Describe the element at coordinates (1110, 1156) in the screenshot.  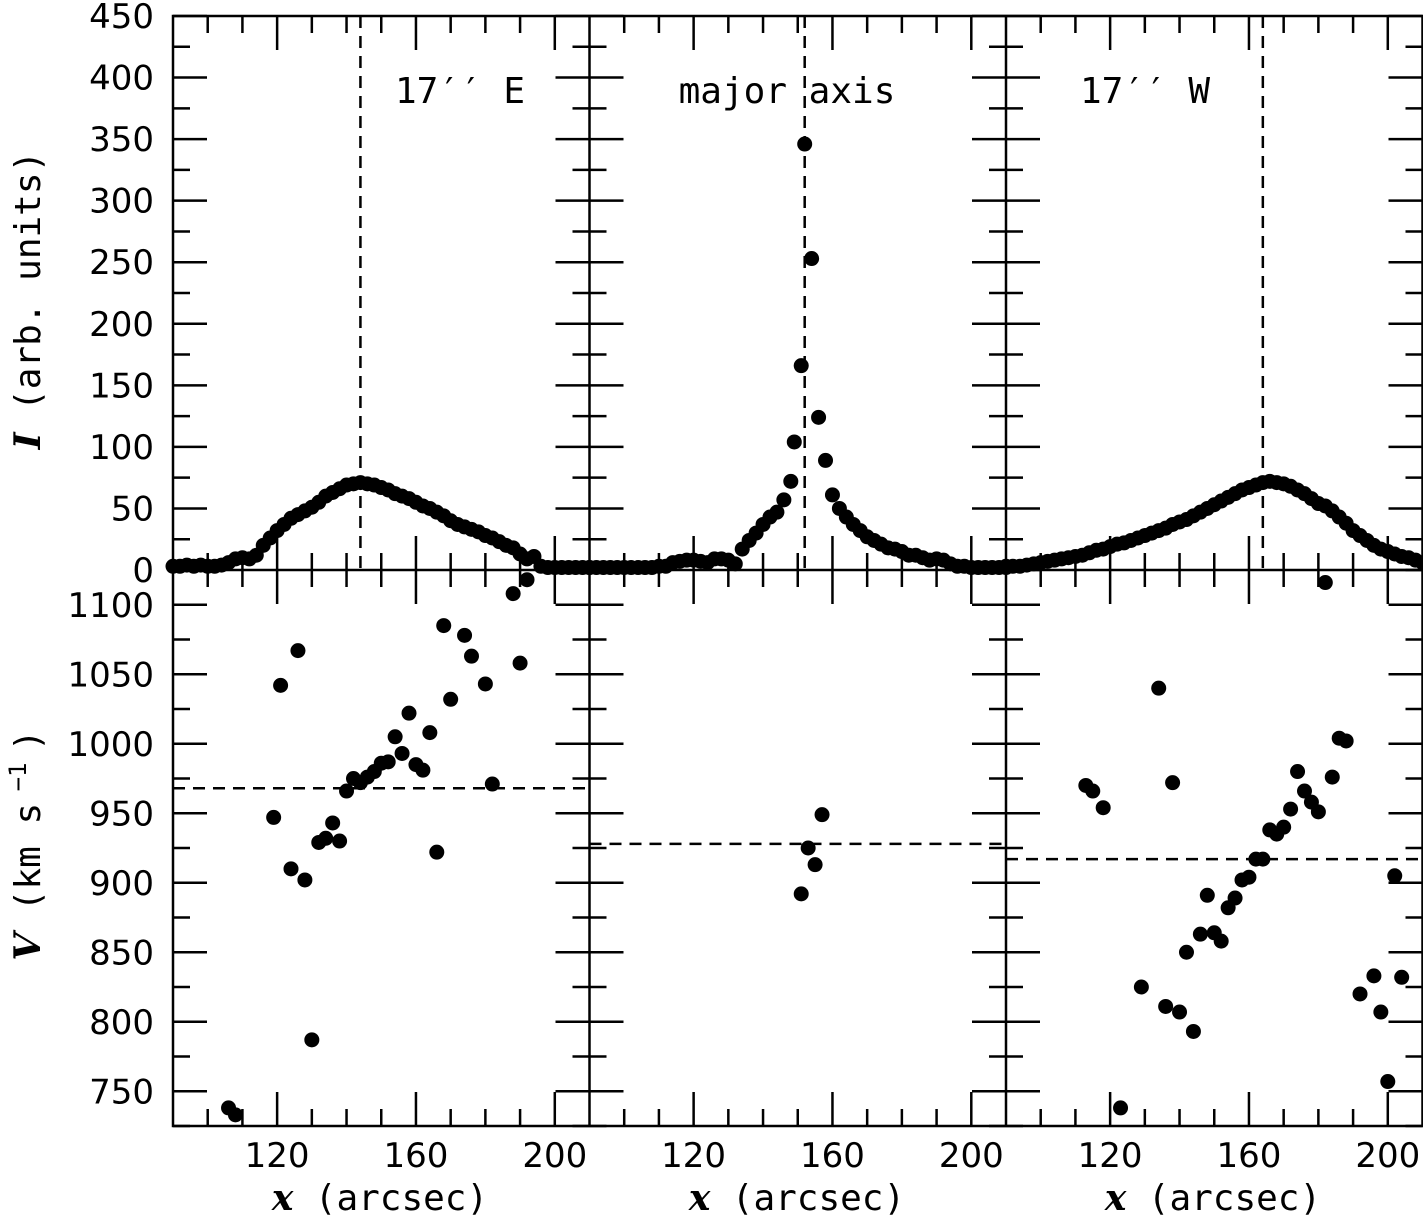
I see `x-tick-label: 120` at that location.